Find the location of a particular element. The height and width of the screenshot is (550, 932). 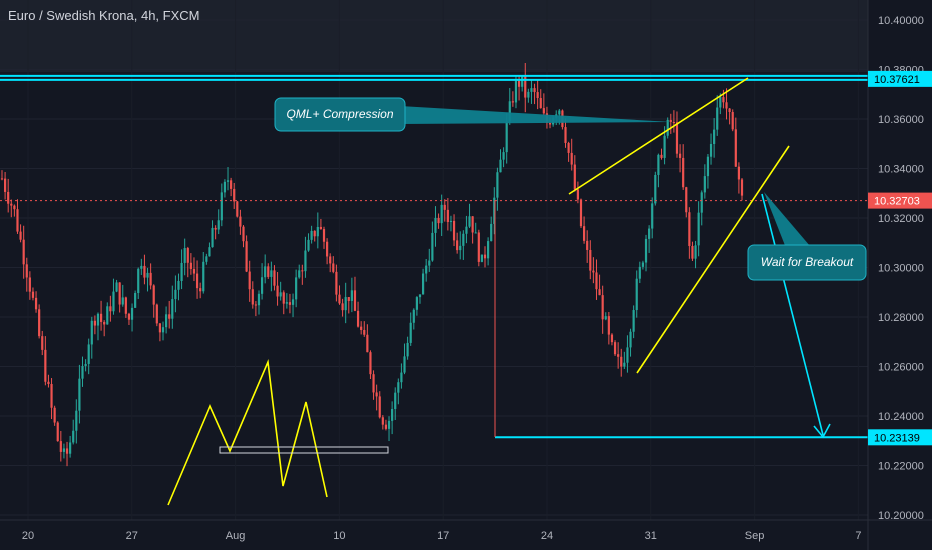

x-tick-label: 24 is located at coordinates (547, 536).